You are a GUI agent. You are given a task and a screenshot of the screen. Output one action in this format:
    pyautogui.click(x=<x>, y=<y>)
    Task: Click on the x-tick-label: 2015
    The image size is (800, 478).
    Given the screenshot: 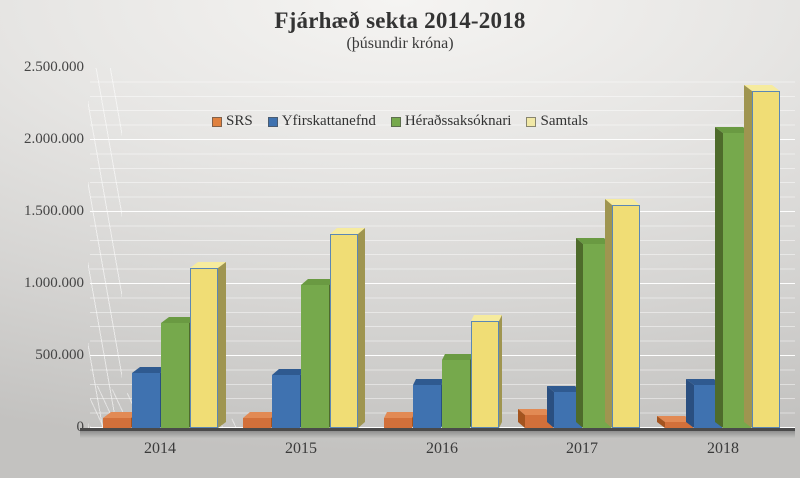 What is the action you would take?
    pyautogui.click(x=301, y=448)
    